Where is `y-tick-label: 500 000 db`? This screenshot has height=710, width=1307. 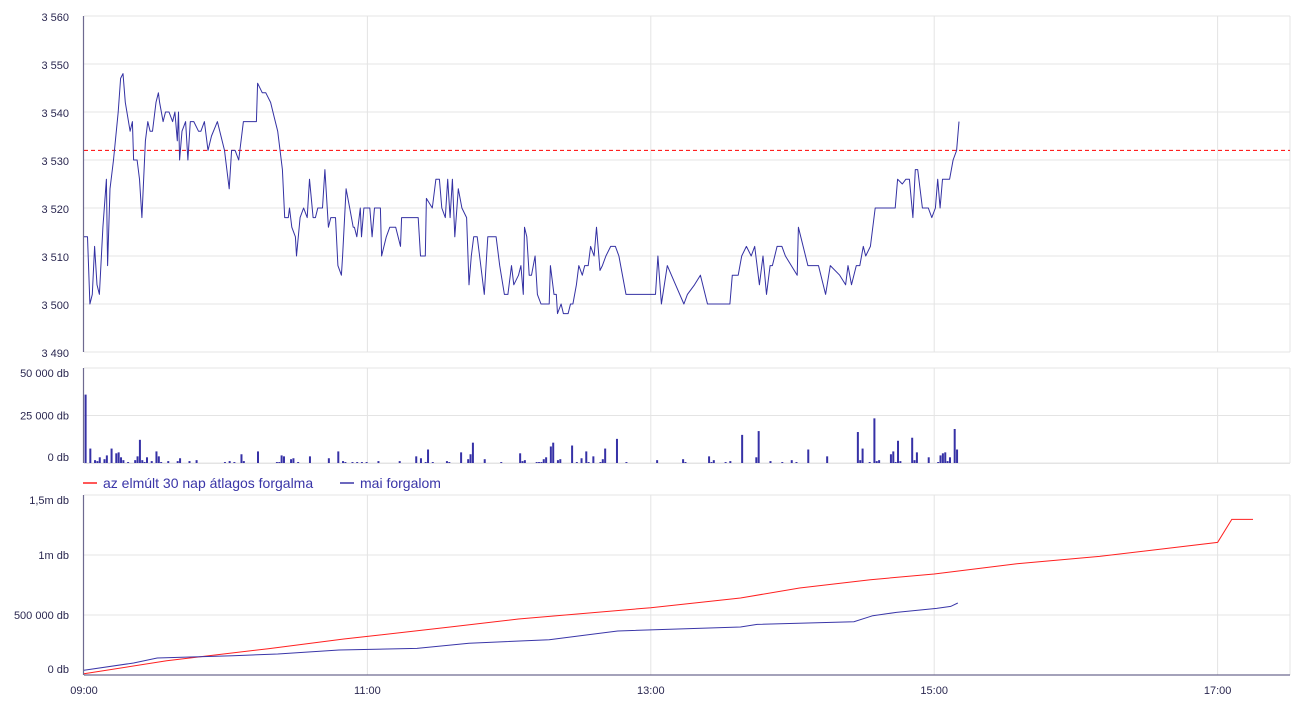 y-tick-label: 500 000 db is located at coordinates (41, 616).